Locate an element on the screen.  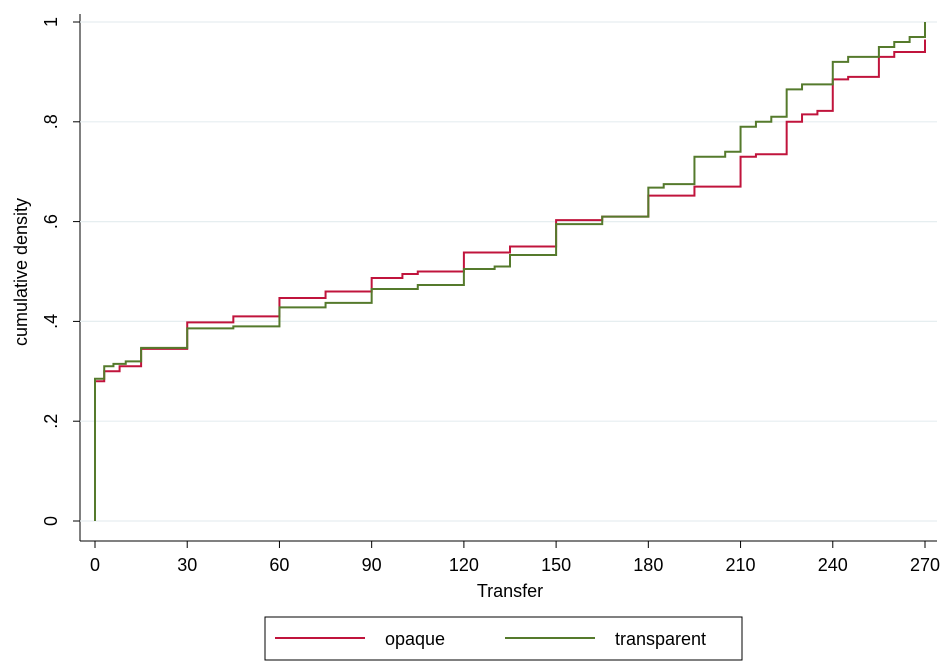
x-tick-label: 90 is located at coordinates (372, 565).